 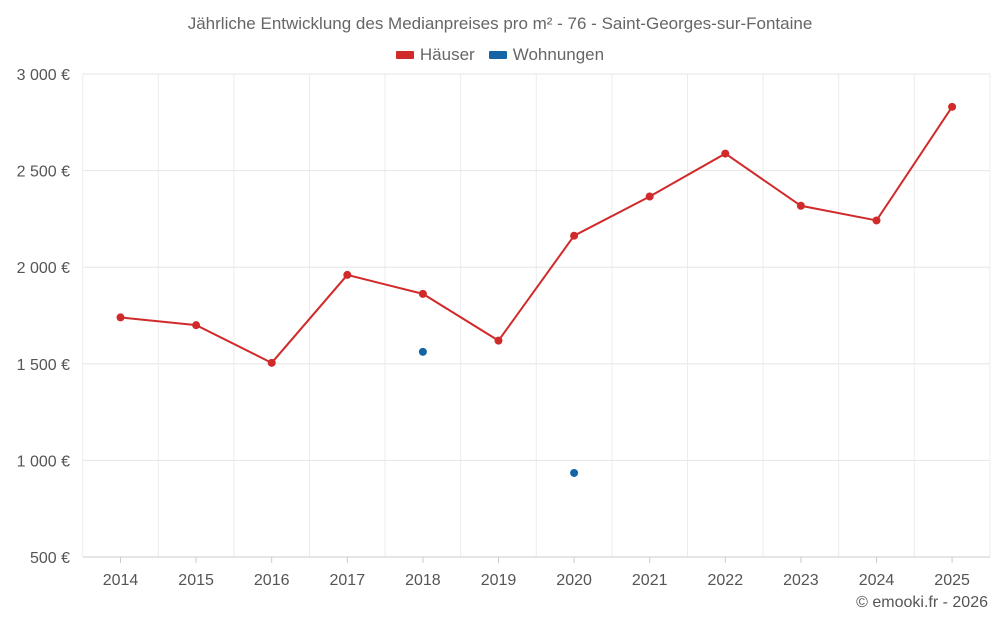 I want to click on legend-label-haeuser: Häuser, so click(x=447, y=54).